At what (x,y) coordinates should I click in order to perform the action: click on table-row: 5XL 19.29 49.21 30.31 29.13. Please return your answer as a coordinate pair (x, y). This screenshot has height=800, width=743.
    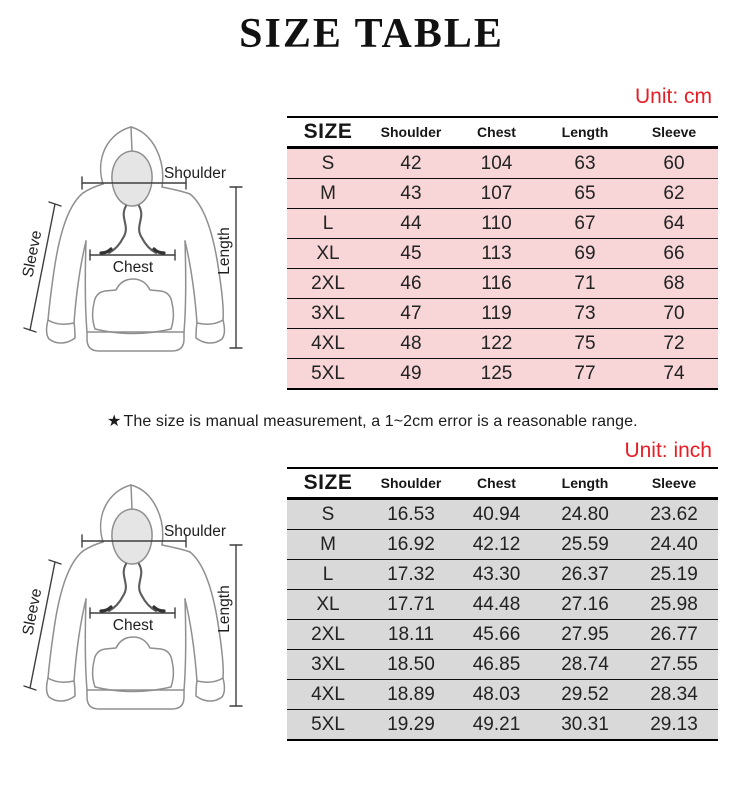
    Looking at the image, I should click on (502, 725).